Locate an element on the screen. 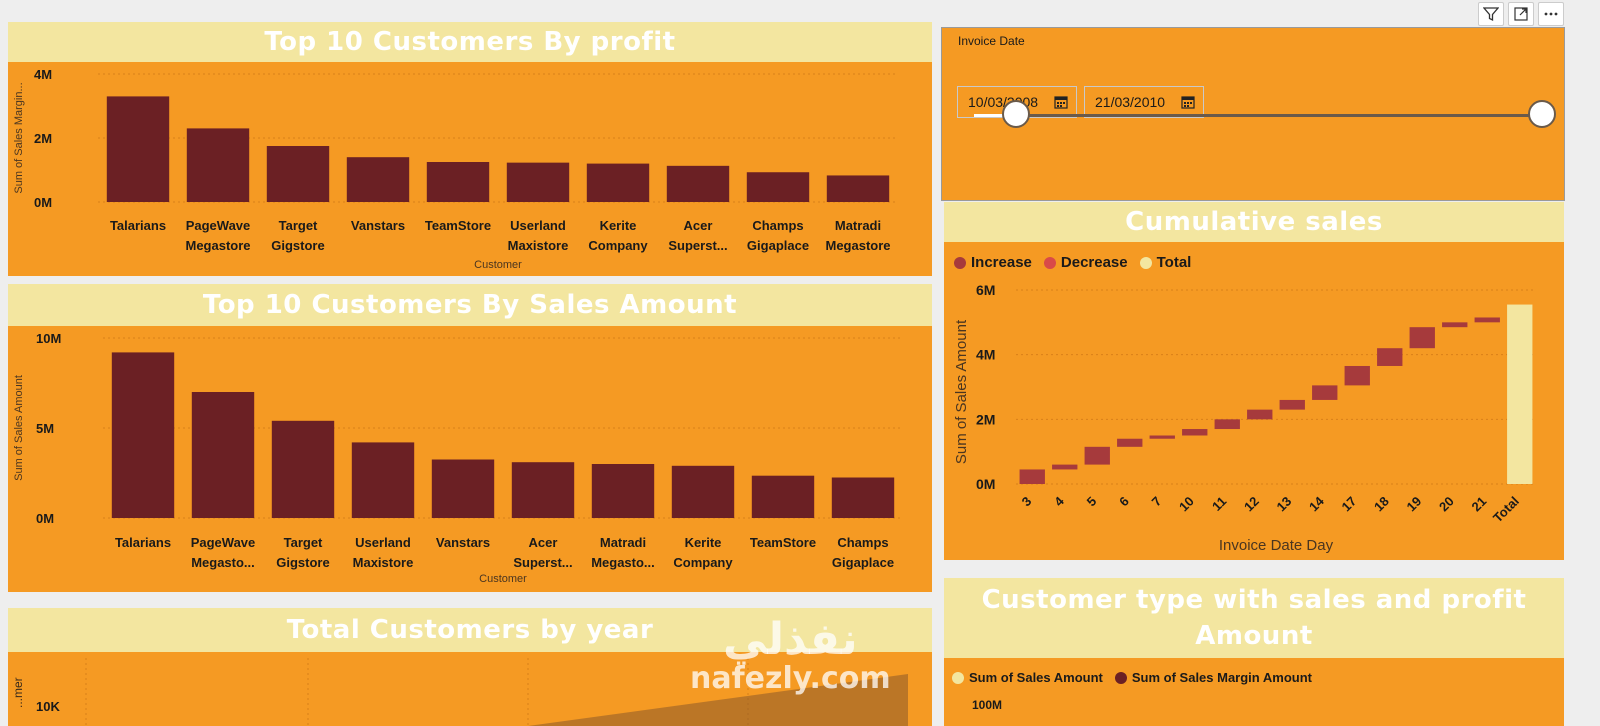 Image resolution: width=1600 pixels, height=726 pixels. date-range-track is located at coordinates (1259, 115).